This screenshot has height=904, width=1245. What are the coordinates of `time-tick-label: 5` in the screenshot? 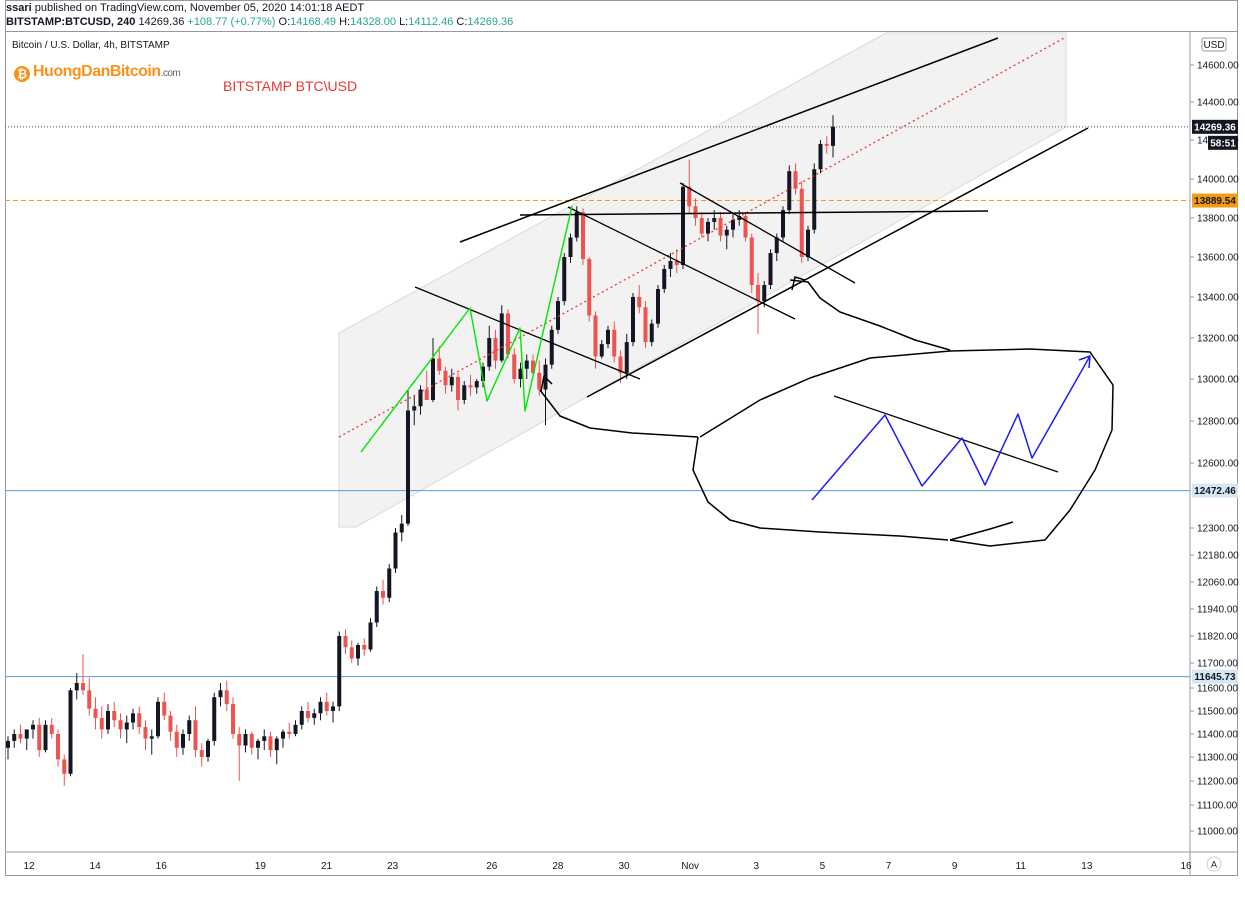 It's located at (823, 866).